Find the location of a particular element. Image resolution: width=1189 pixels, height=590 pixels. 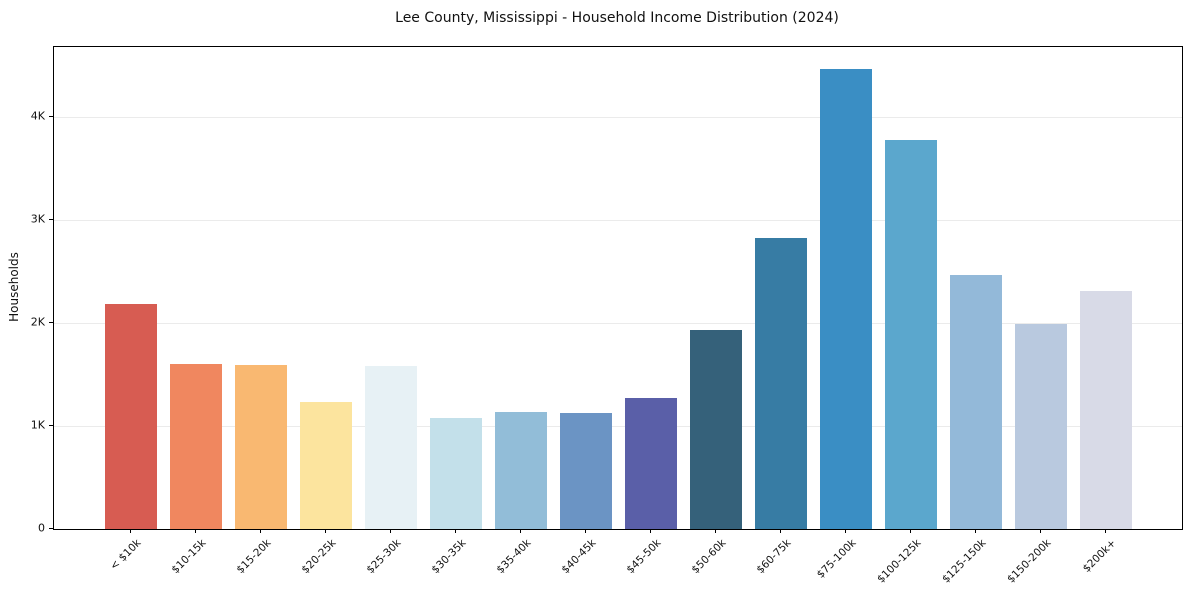

bar-50-60k is located at coordinates (716, 429).